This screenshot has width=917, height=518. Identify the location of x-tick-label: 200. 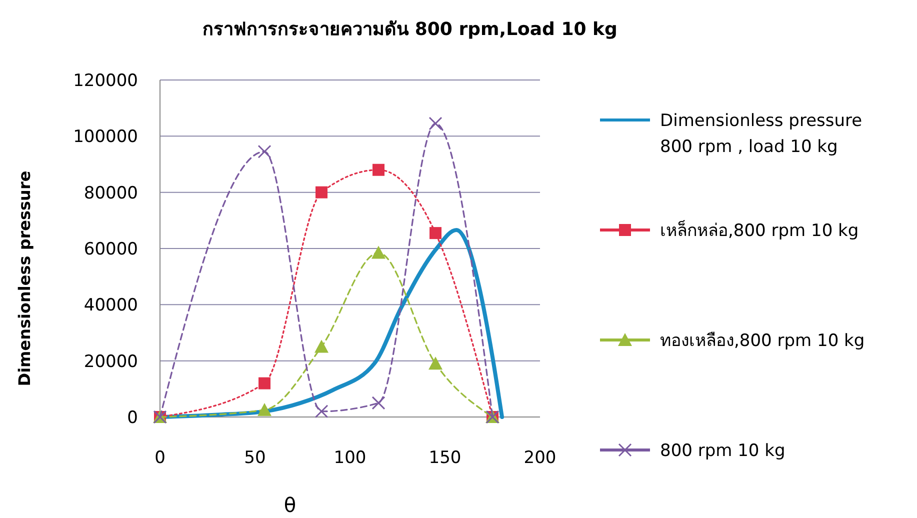
(540, 458).